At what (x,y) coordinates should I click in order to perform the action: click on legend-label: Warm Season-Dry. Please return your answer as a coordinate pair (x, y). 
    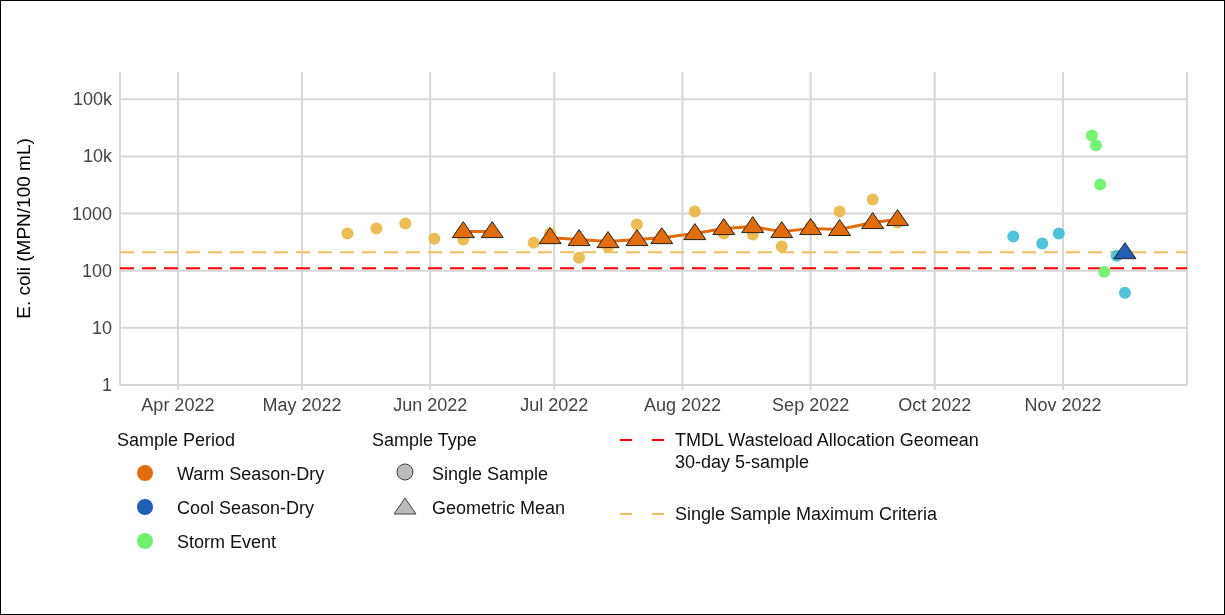
    Looking at the image, I should click on (251, 474).